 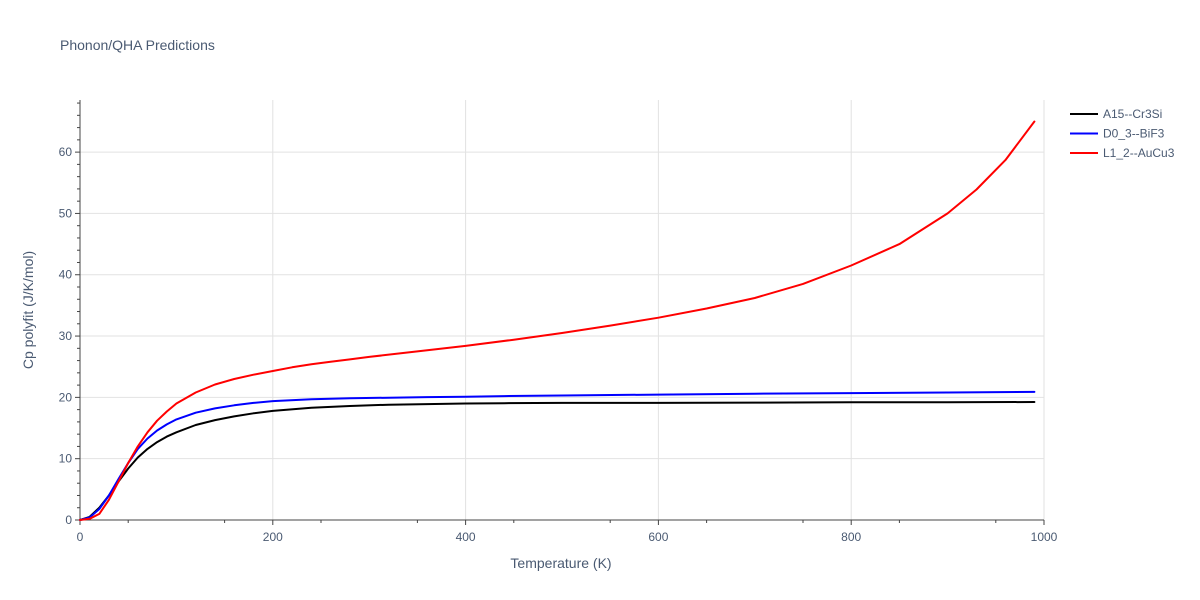 What do you see at coordinates (80, 537) in the screenshot?
I see `x-tick-label: 0` at bounding box center [80, 537].